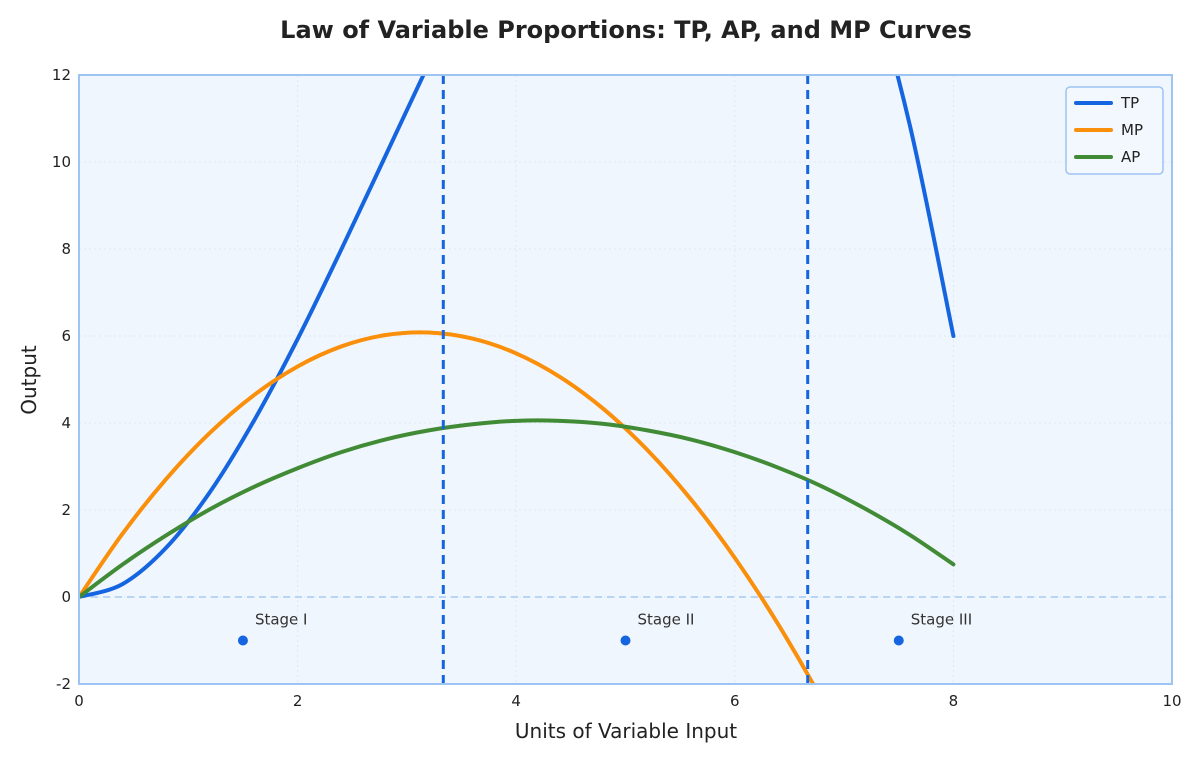 The width and height of the screenshot is (1200, 761). I want to click on legend-label-ap: AP, so click(1130, 157).